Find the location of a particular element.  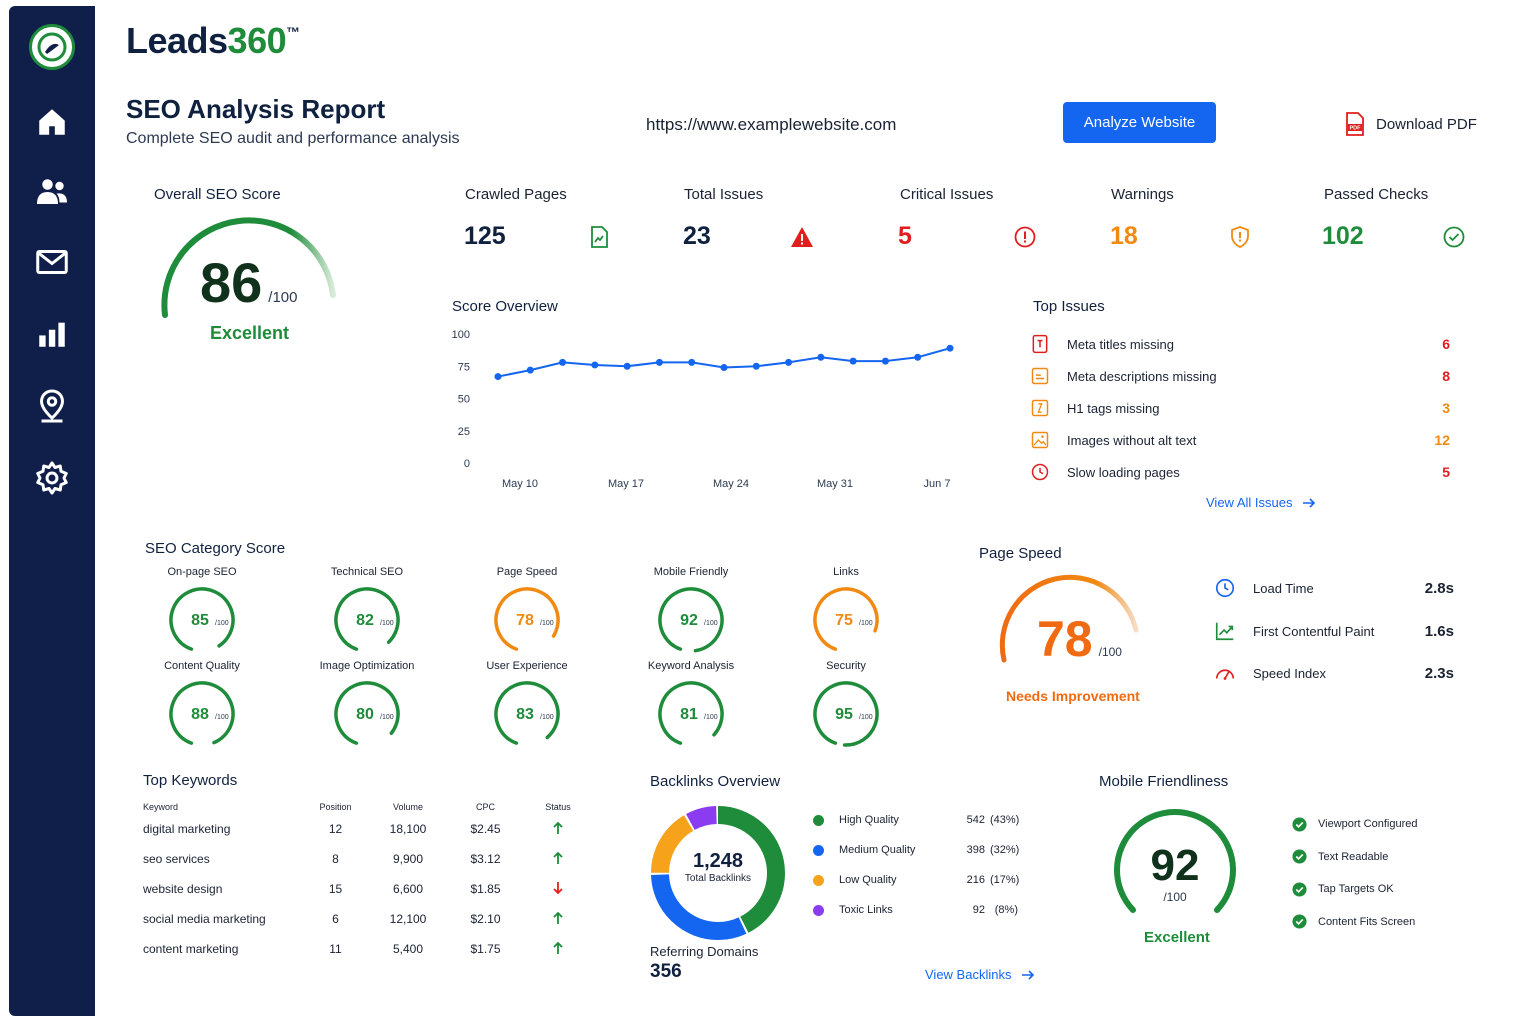

view-all-issues-link: View All Issues is located at coordinates (1261, 502).